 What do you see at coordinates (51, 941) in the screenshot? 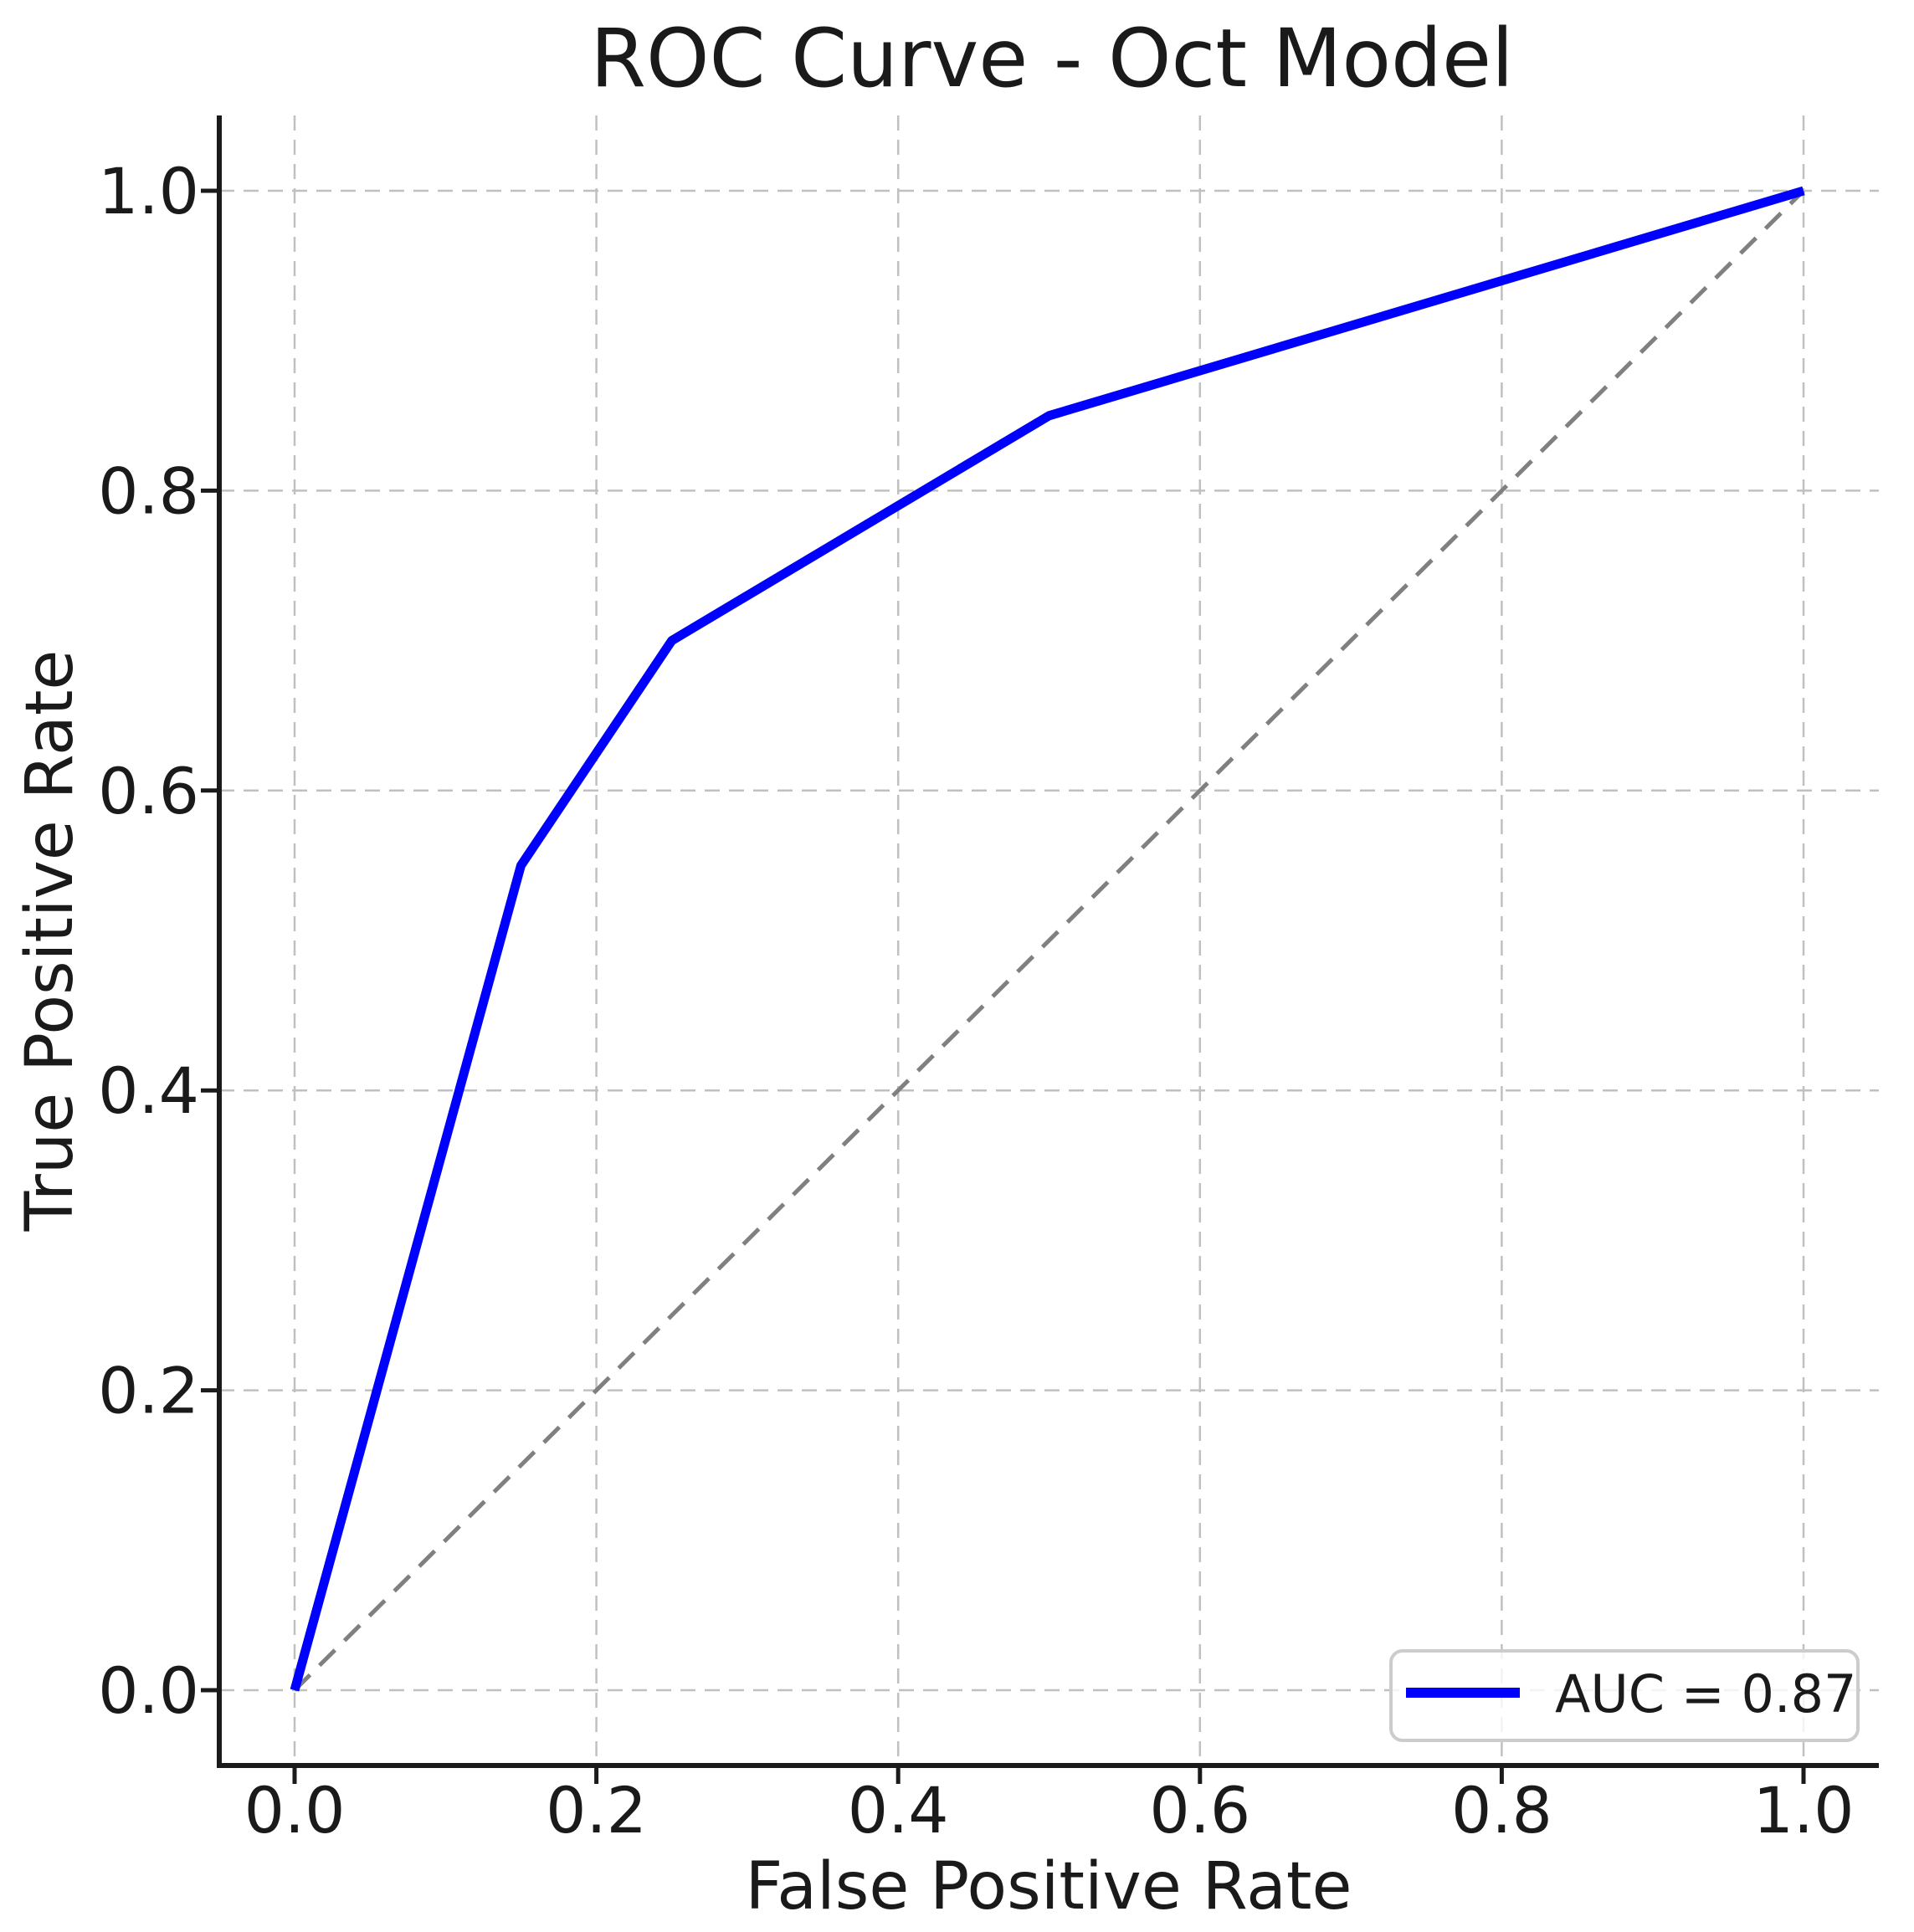
I see `y-axis-label: True Positive Rate` at bounding box center [51, 941].